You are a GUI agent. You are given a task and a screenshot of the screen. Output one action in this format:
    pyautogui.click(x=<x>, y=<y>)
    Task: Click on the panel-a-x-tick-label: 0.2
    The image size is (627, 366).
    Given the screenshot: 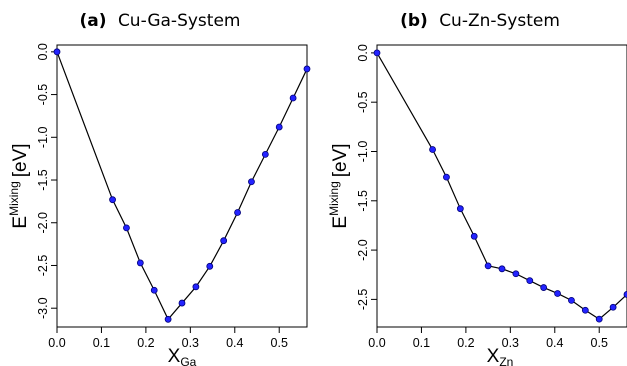 What is the action you would take?
    pyautogui.click(x=145, y=343)
    